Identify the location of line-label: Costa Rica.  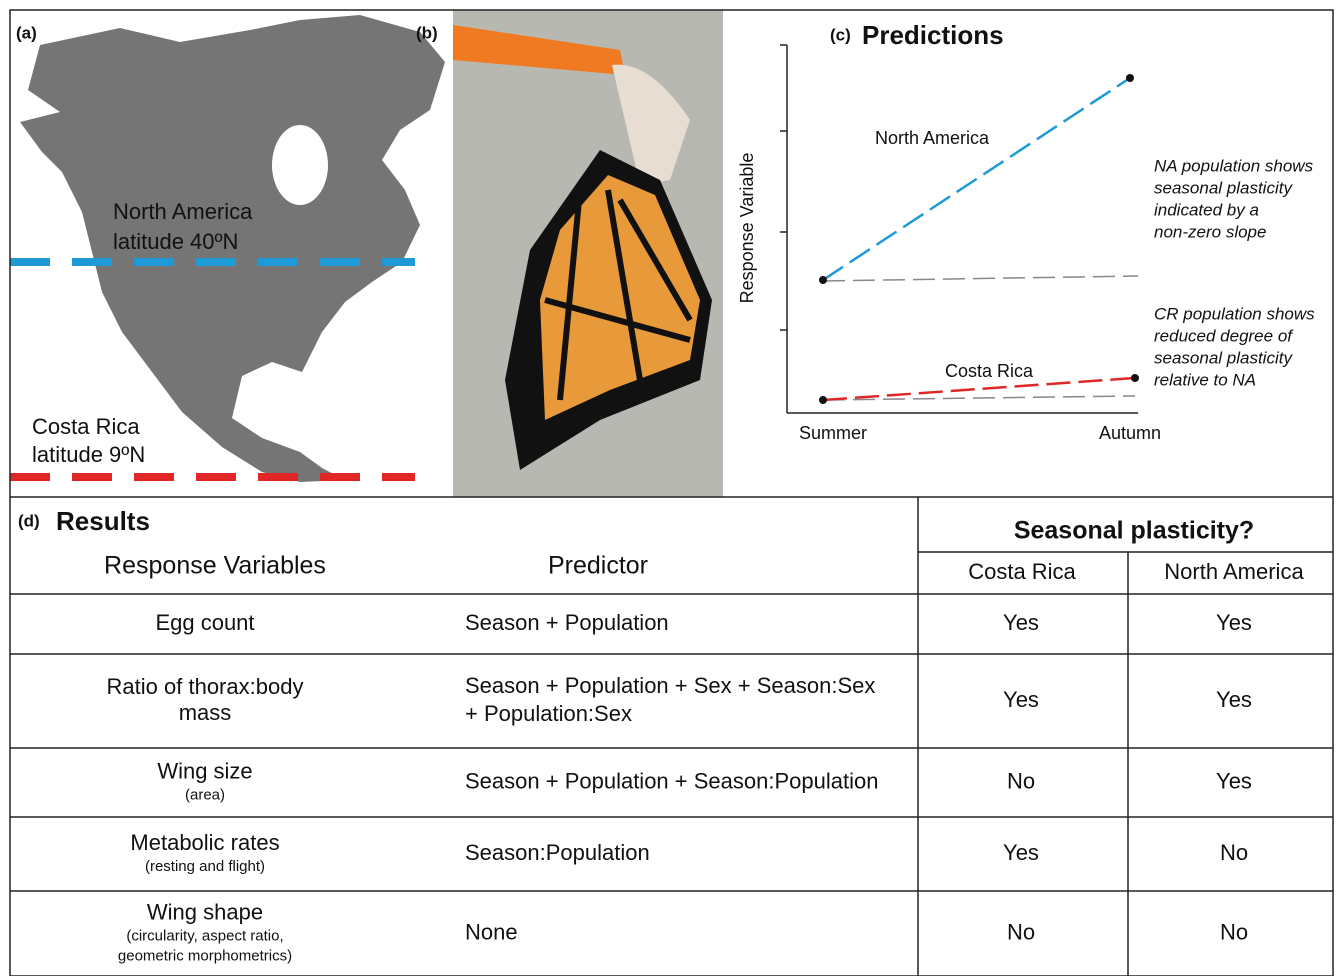
(989, 371).